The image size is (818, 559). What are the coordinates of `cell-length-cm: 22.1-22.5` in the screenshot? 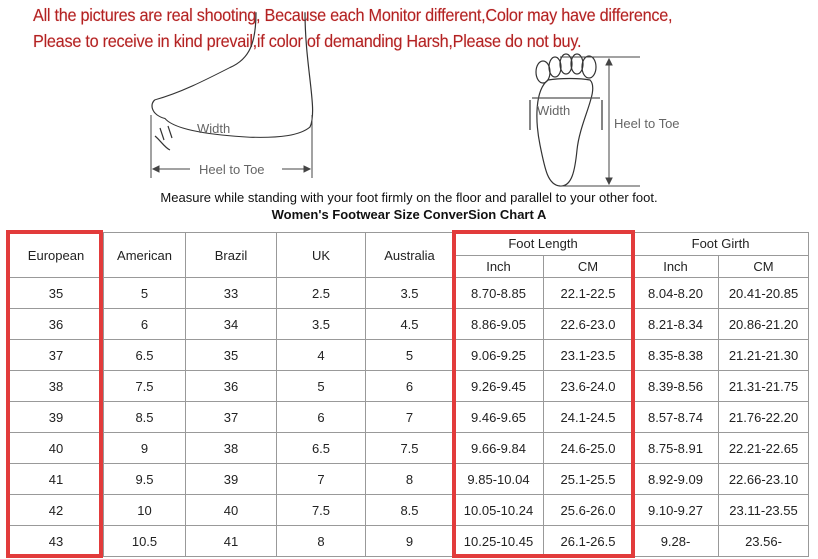 It's located at (588, 293).